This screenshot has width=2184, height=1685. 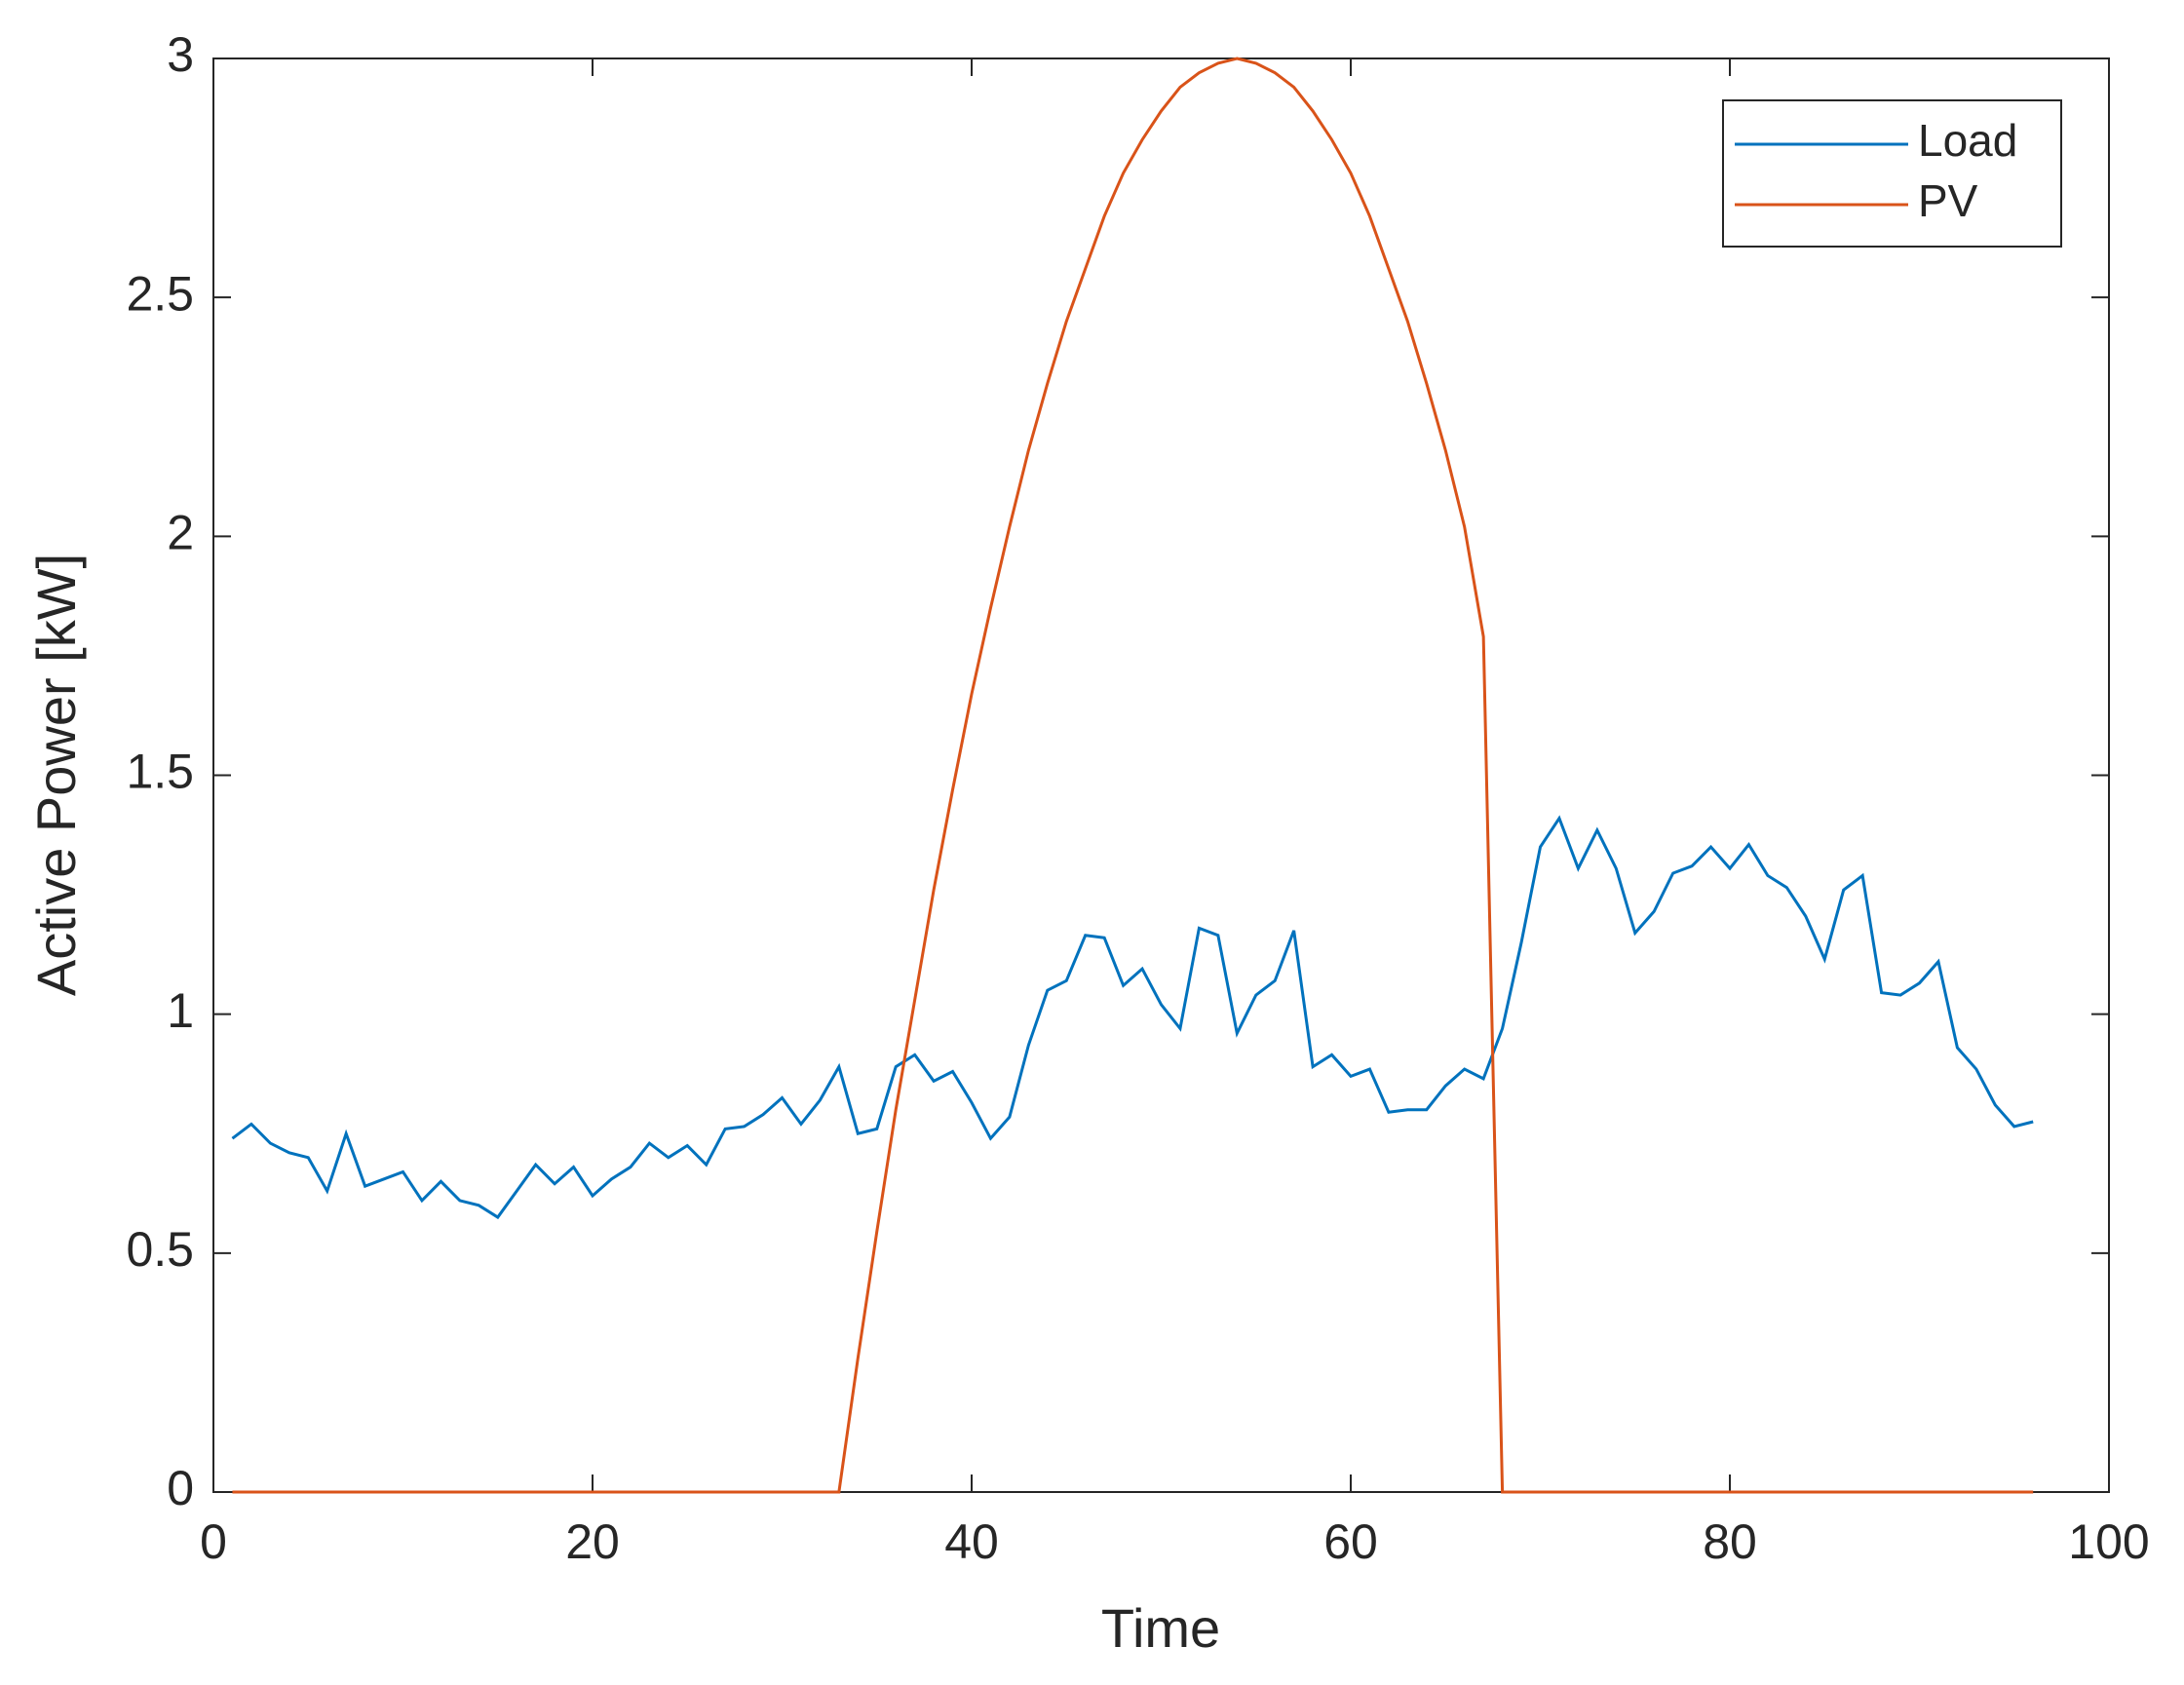 What do you see at coordinates (2108, 1542) in the screenshot?
I see `x-tick-label: 100` at bounding box center [2108, 1542].